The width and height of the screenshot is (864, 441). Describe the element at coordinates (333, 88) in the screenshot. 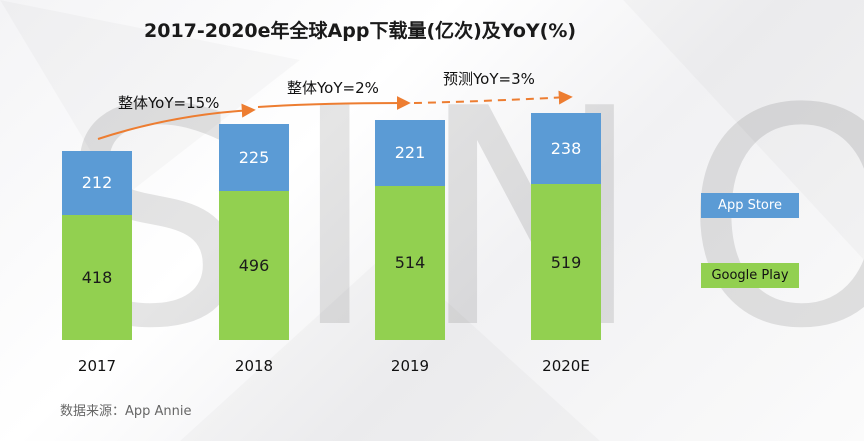

I see `yoy-annotation-2019: 整体YoY=2%` at that location.